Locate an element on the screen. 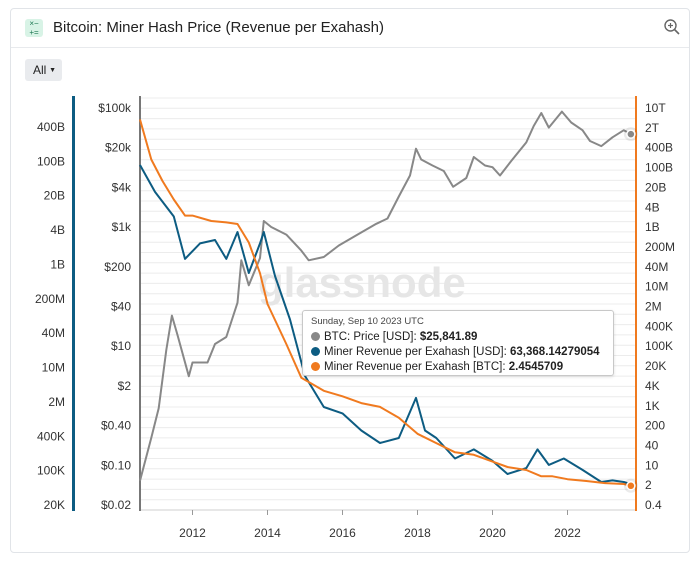  y-tick-label: 0.4 is located at coordinates (653, 505).